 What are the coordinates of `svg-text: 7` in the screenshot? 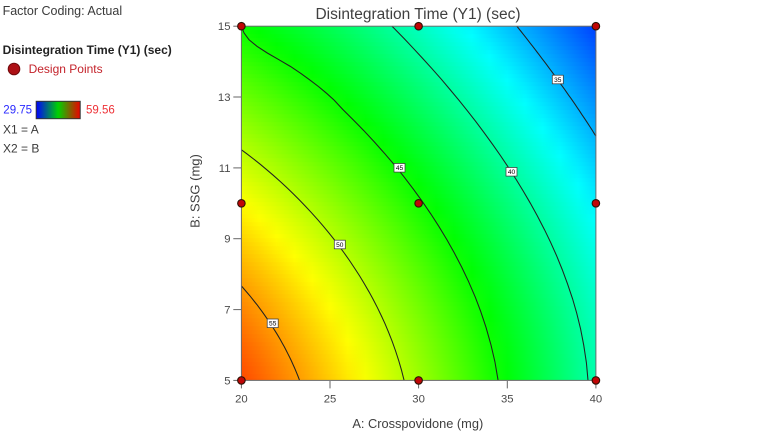 It's located at (227, 311).